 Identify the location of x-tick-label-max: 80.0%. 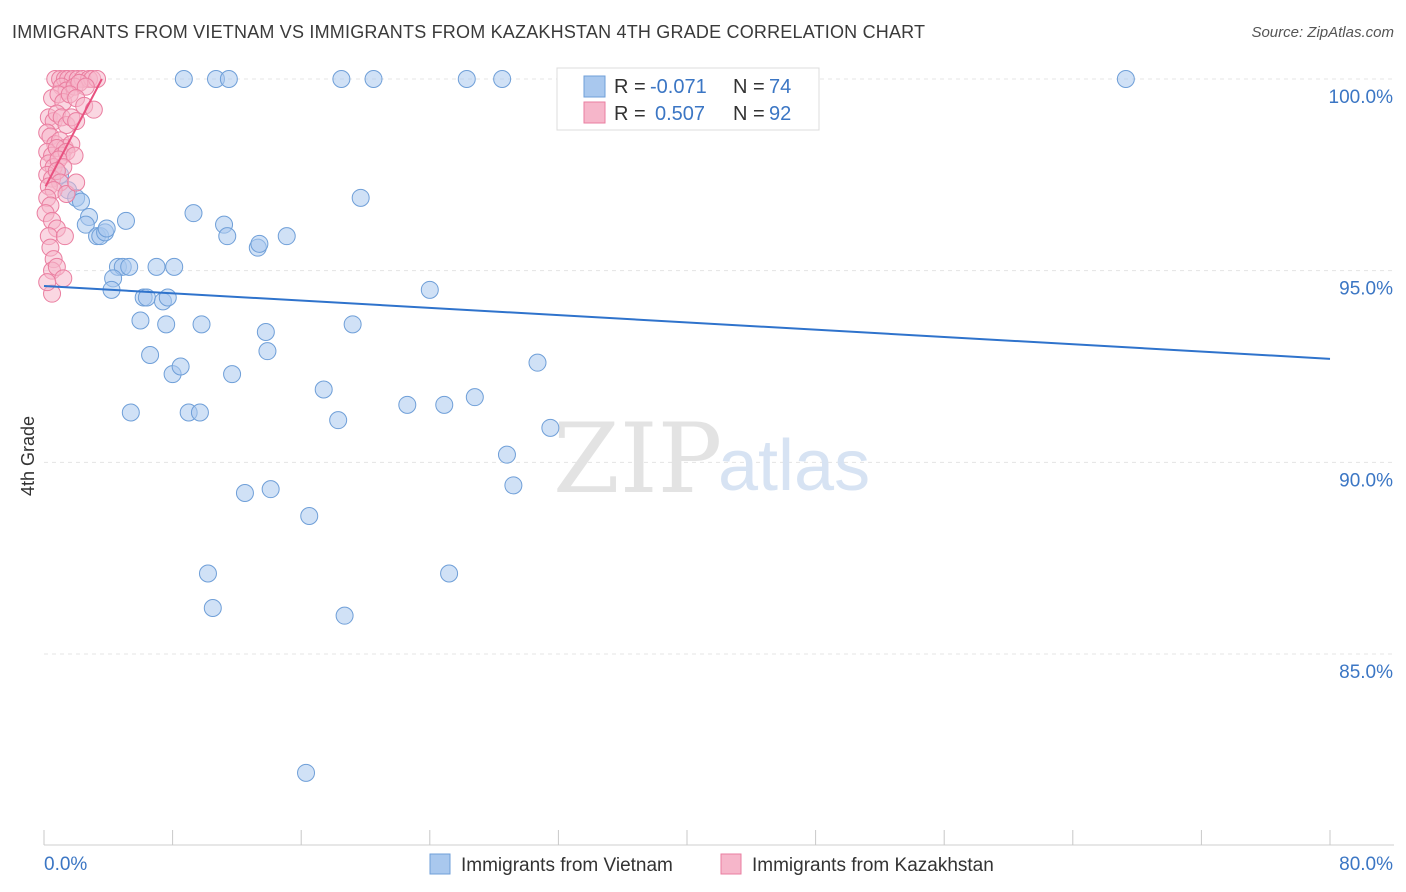
(1366, 864).